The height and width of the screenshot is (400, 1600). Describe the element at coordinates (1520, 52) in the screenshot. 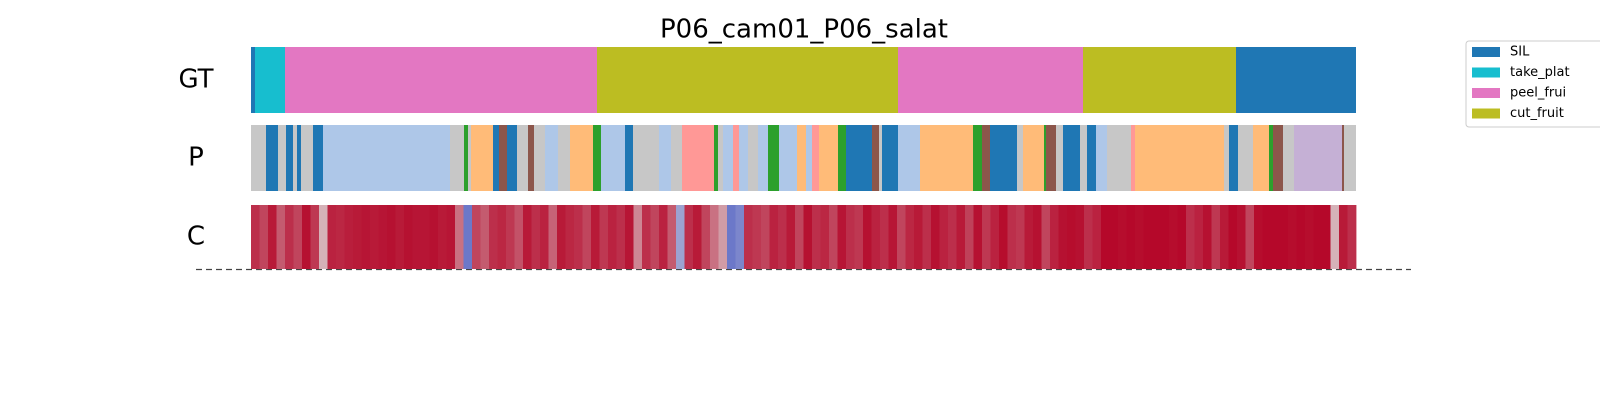

I see `legend-label: SIL` at that location.